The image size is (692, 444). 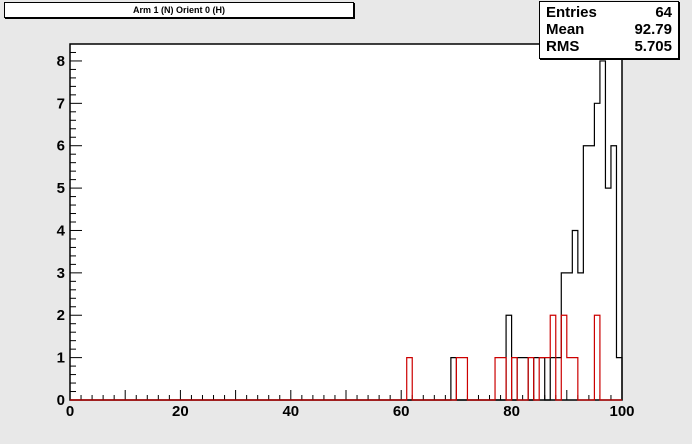 What do you see at coordinates (179, 10) in the screenshot?
I see `histogram-title: Arm 1 (N) Orient 0 (H)` at bounding box center [179, 10].